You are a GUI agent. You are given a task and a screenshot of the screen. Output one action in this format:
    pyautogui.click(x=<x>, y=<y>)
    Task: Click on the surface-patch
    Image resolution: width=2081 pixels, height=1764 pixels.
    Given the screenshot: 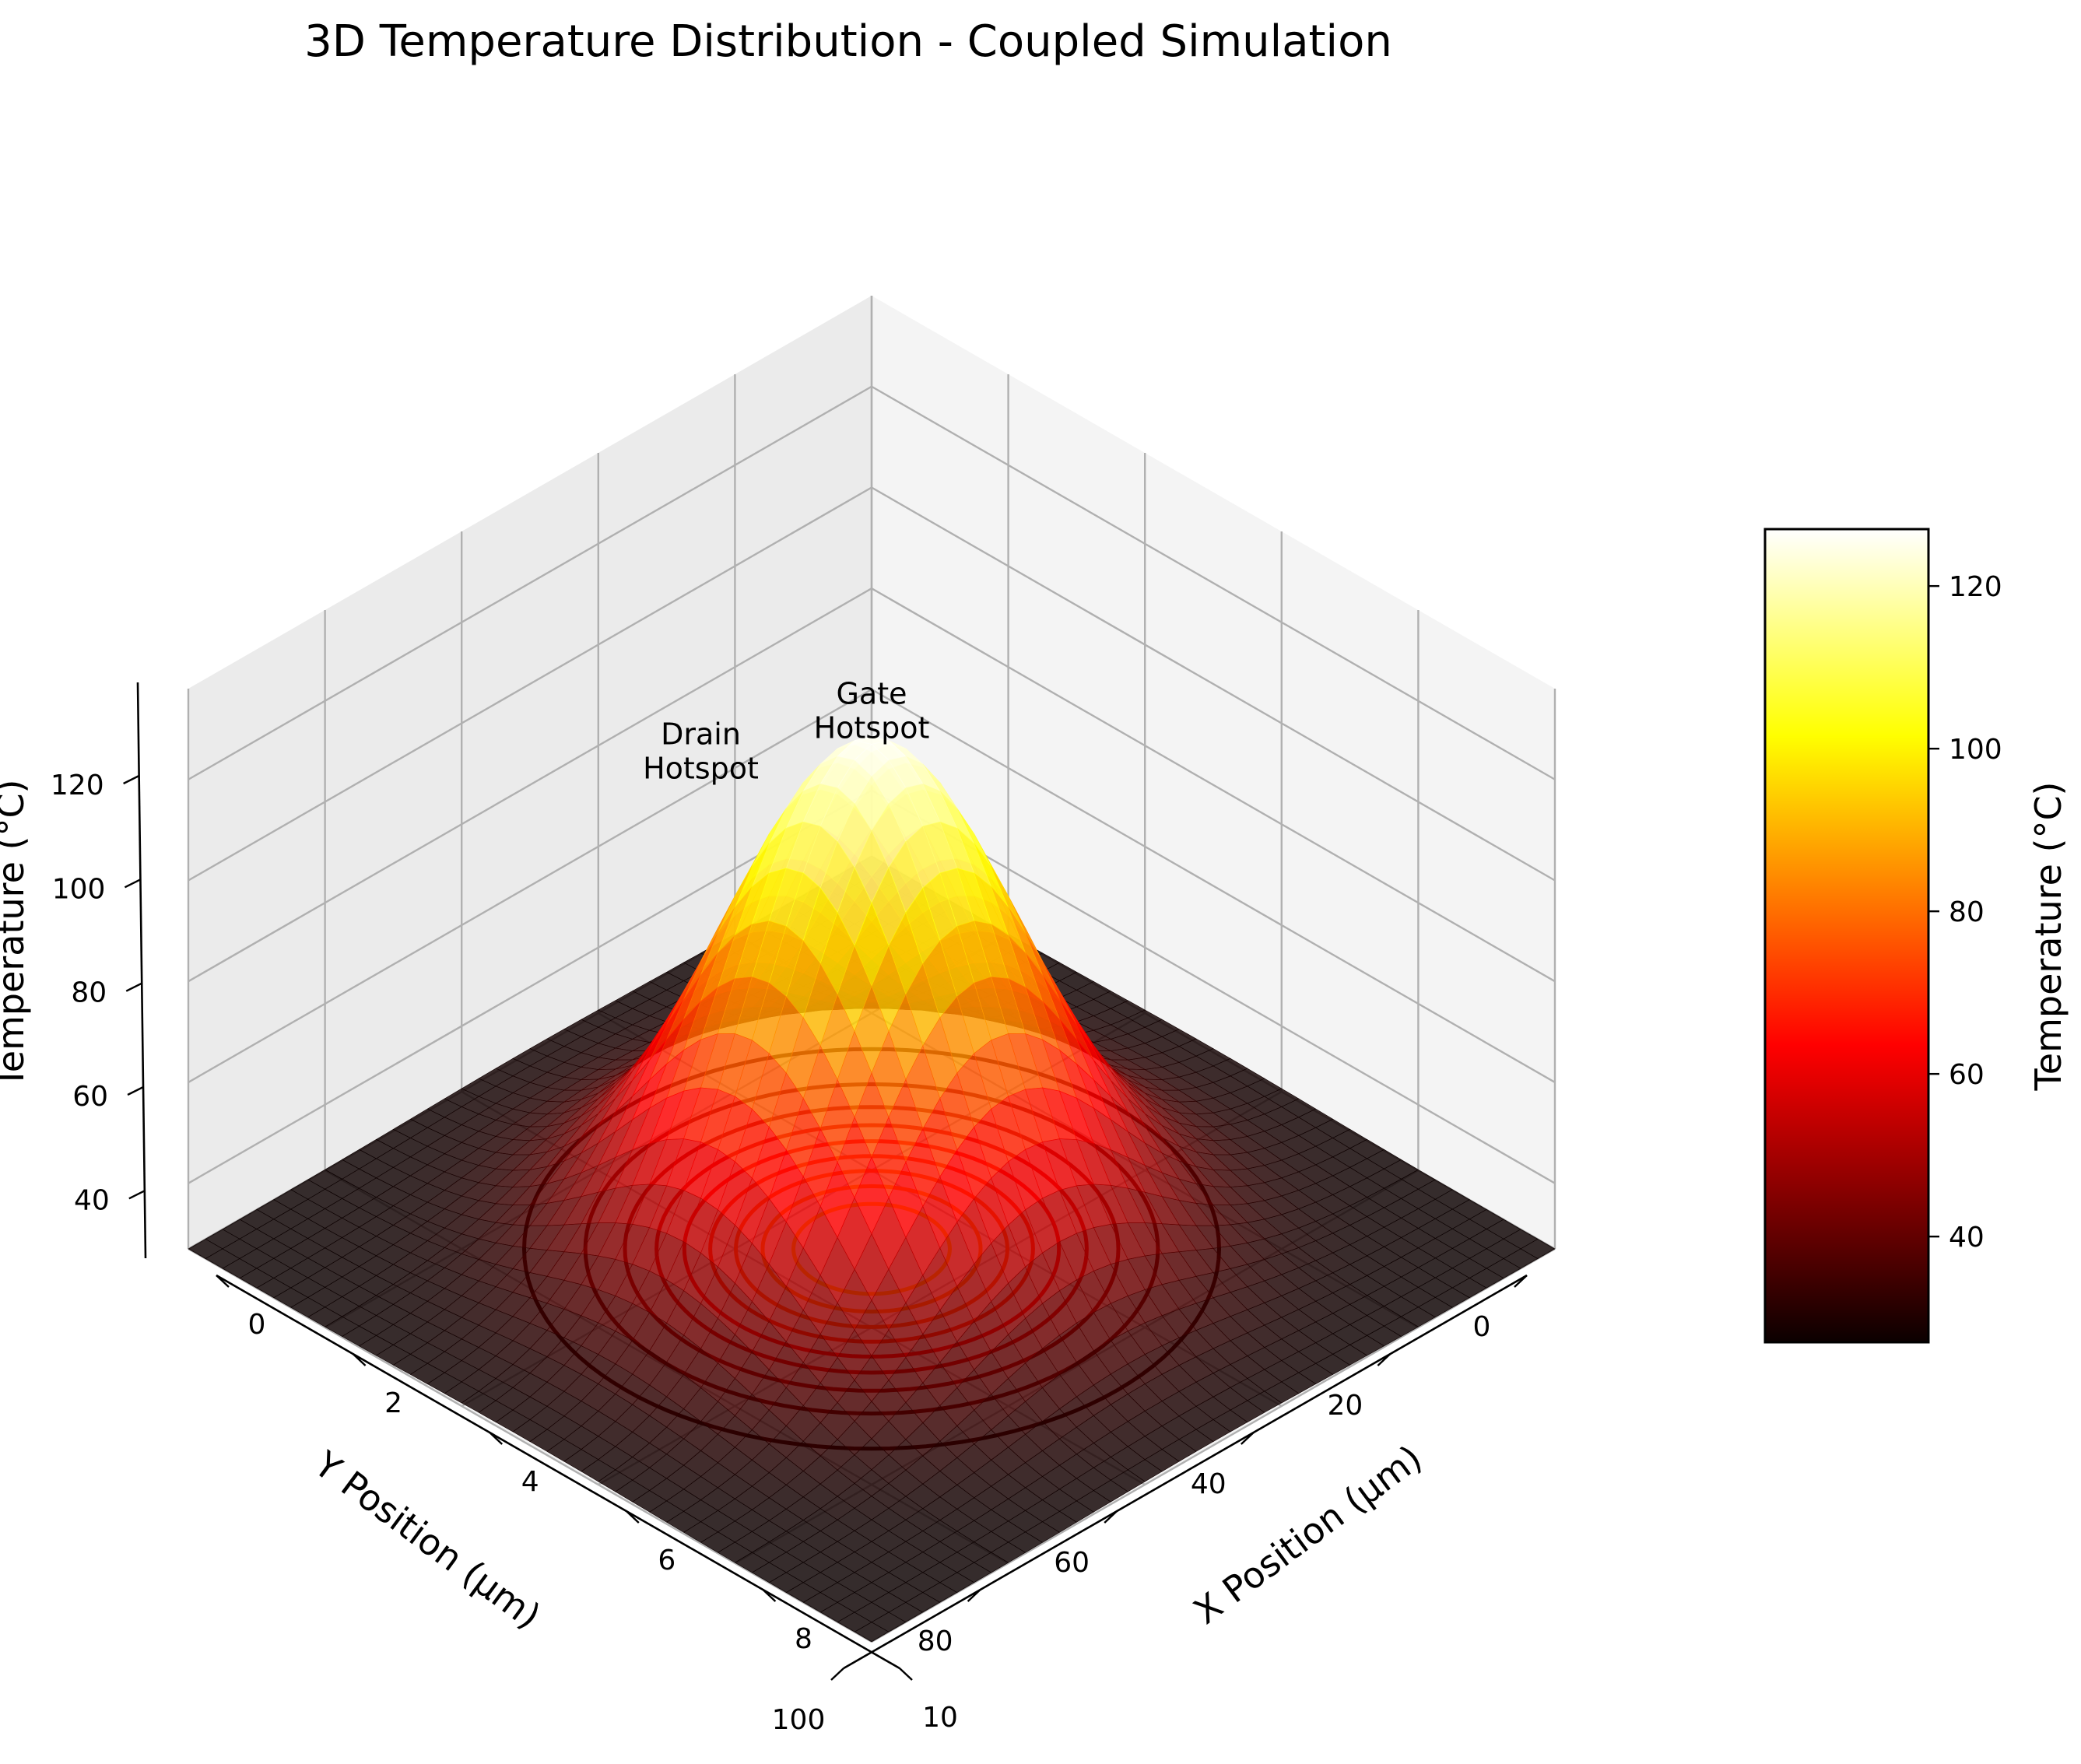 What is the action you would take?
    pyautogui.click(x=872, y=1632)
    